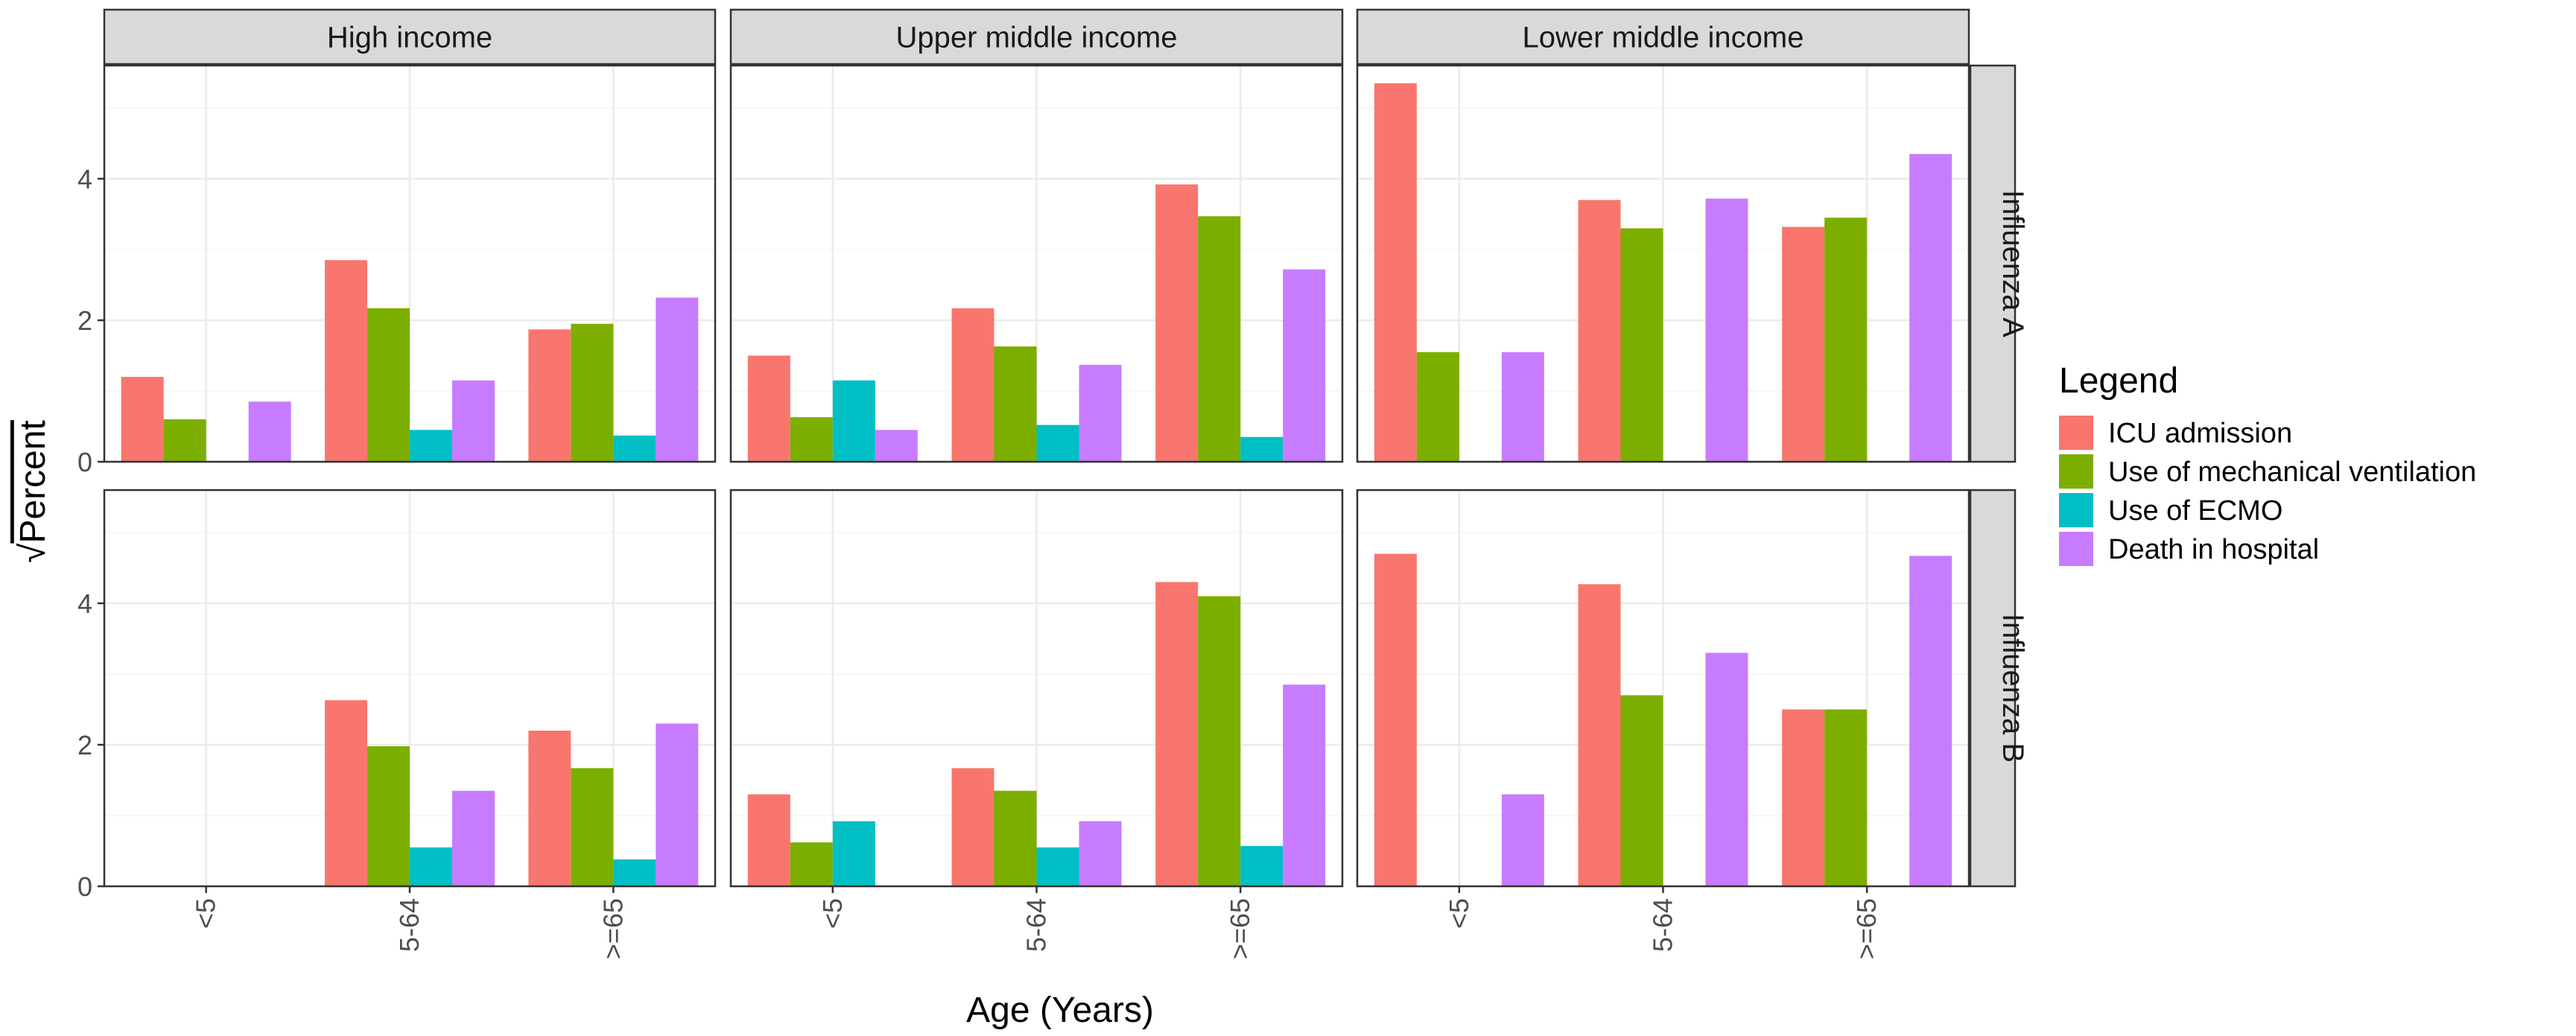 Image resolution: width=2576 pixels, height=1036 pixels. I want to click on legend-label: Use of ECMO, so click(2195, 511).